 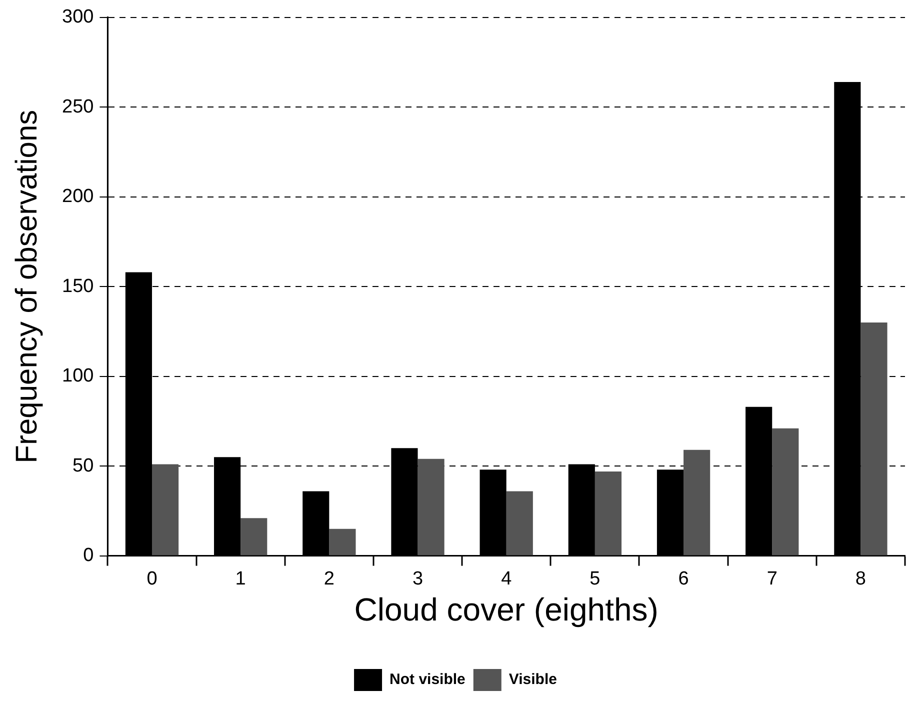 I want to click on y-tick-label: 100, so click(x=78, y=376).